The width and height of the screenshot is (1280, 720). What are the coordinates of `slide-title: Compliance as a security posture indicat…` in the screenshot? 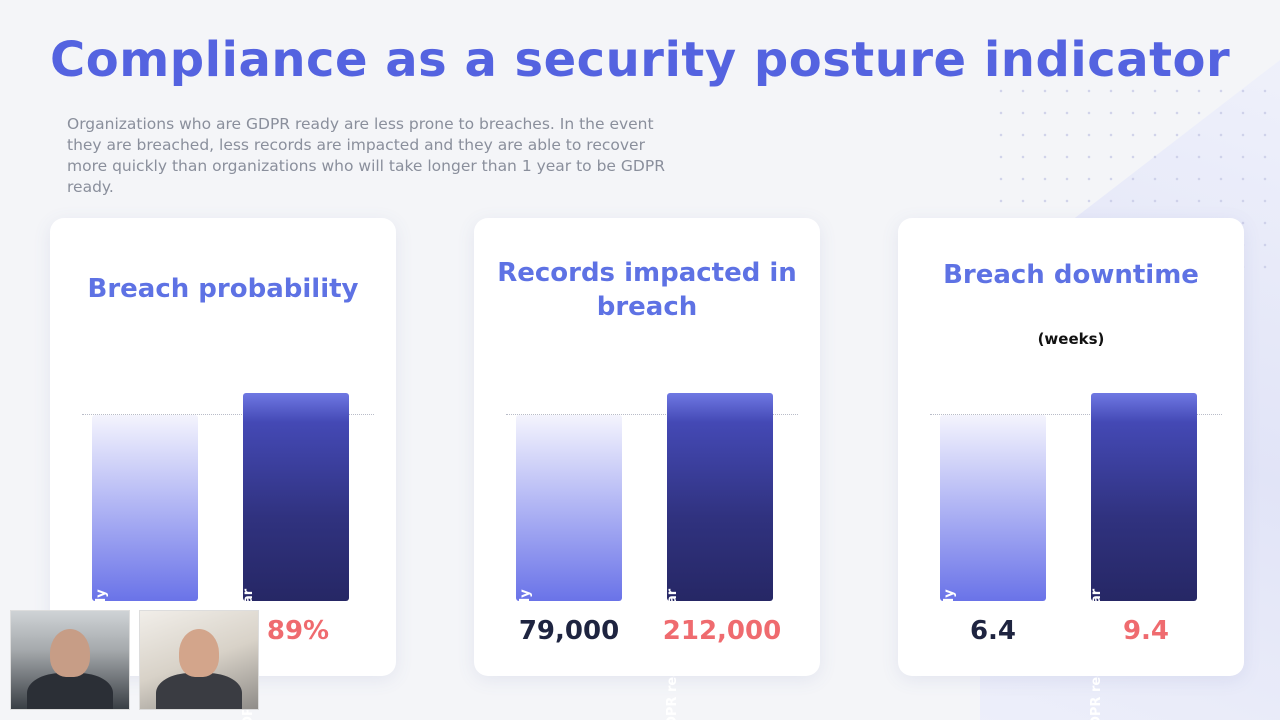 It's located at (640, 60).